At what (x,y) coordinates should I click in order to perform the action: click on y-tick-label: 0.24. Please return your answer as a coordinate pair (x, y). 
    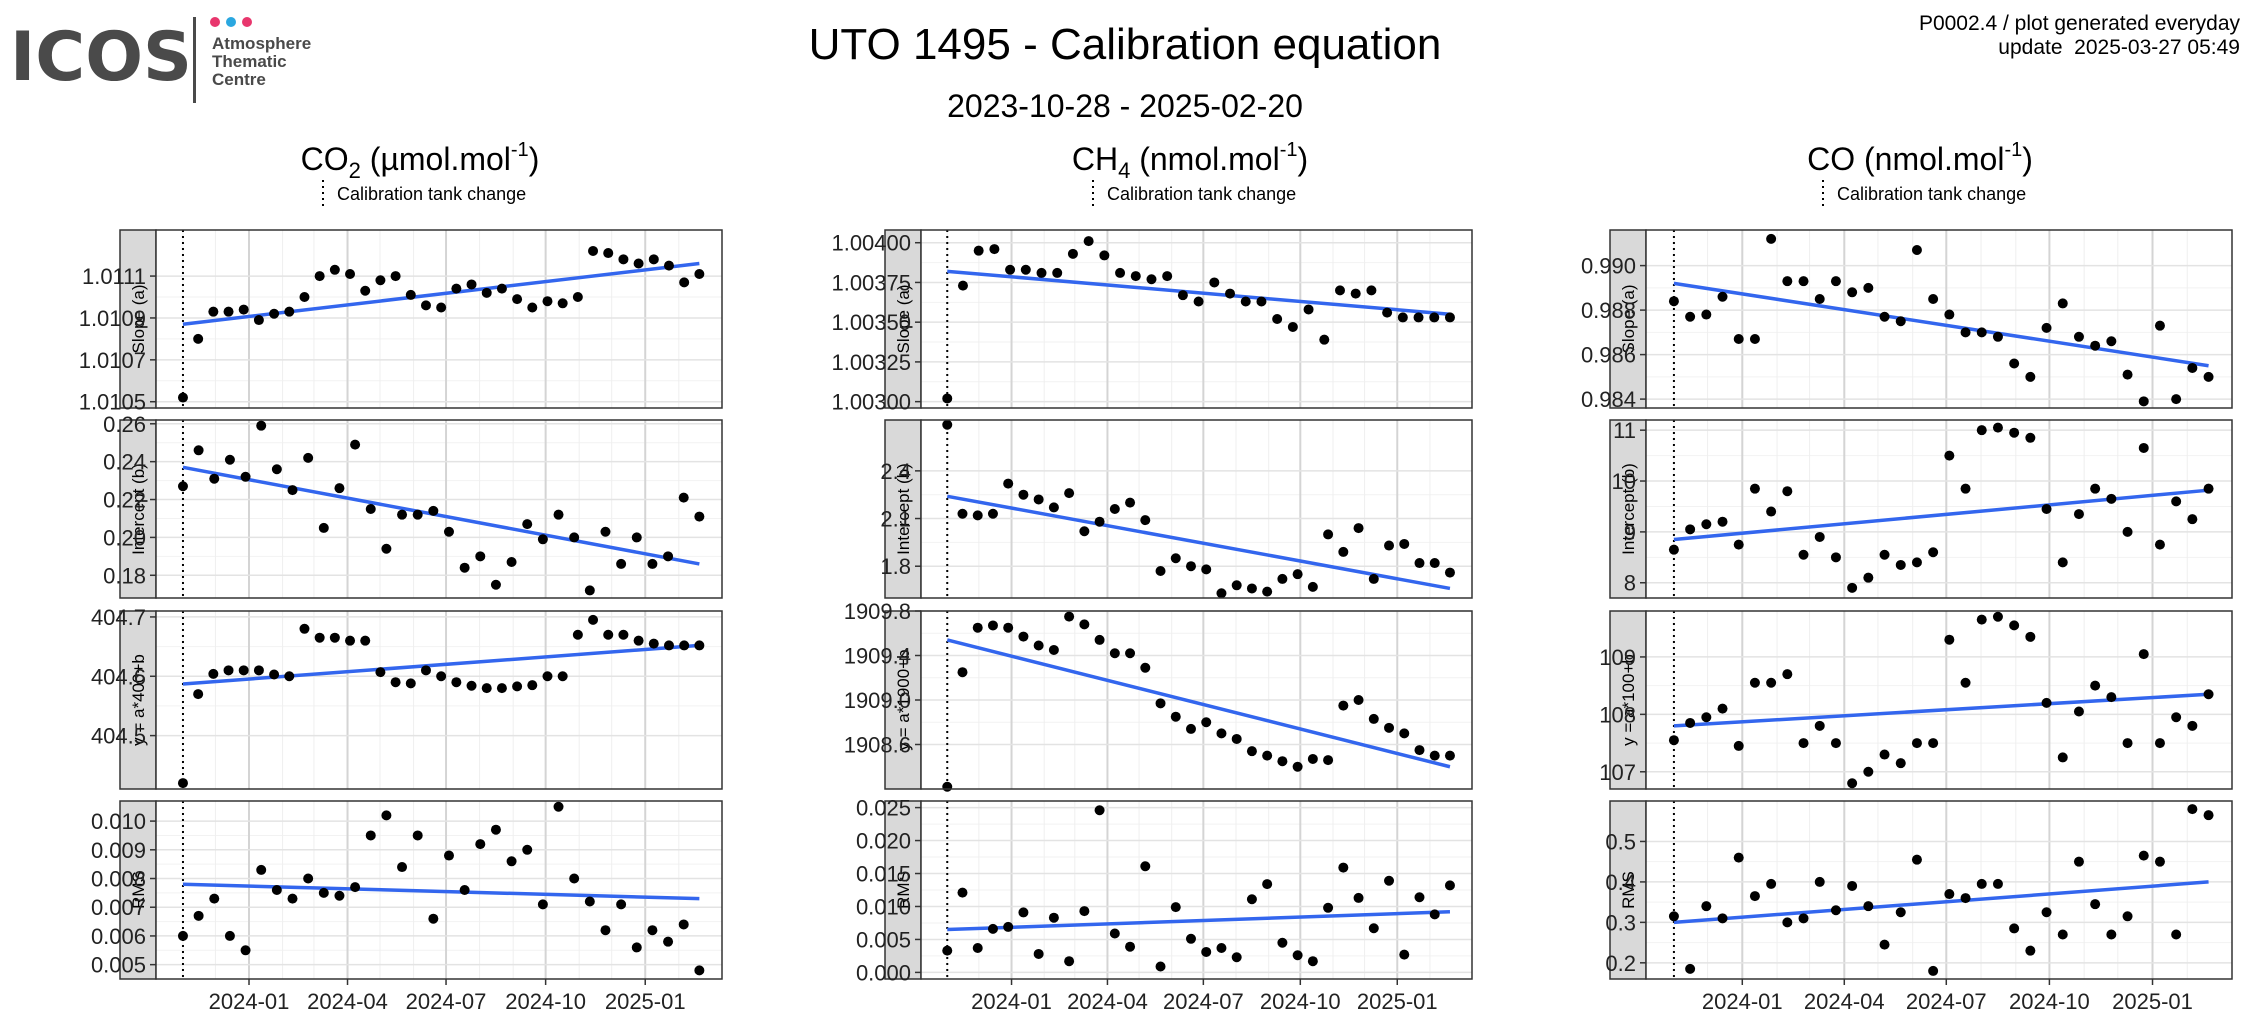
    Looking at the image, I should click on (124, 462).